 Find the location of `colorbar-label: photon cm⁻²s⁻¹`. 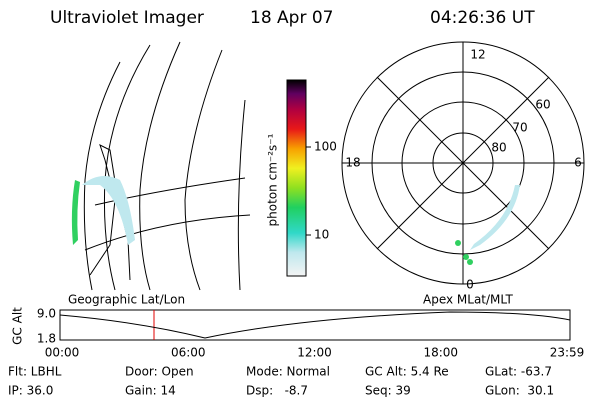

colorbar-label: photon cm⁻²s⁻¹ is located at coordinates (273, 179).